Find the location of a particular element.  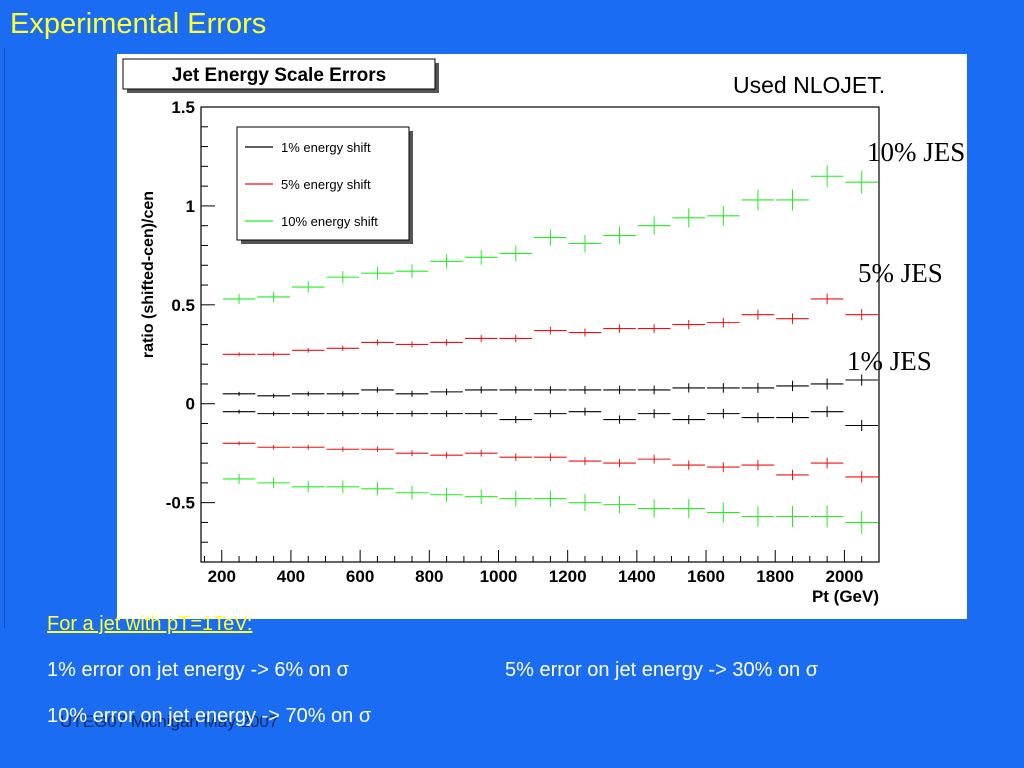

legend-label: 10% energy shift is located at coordinates (329, 221).